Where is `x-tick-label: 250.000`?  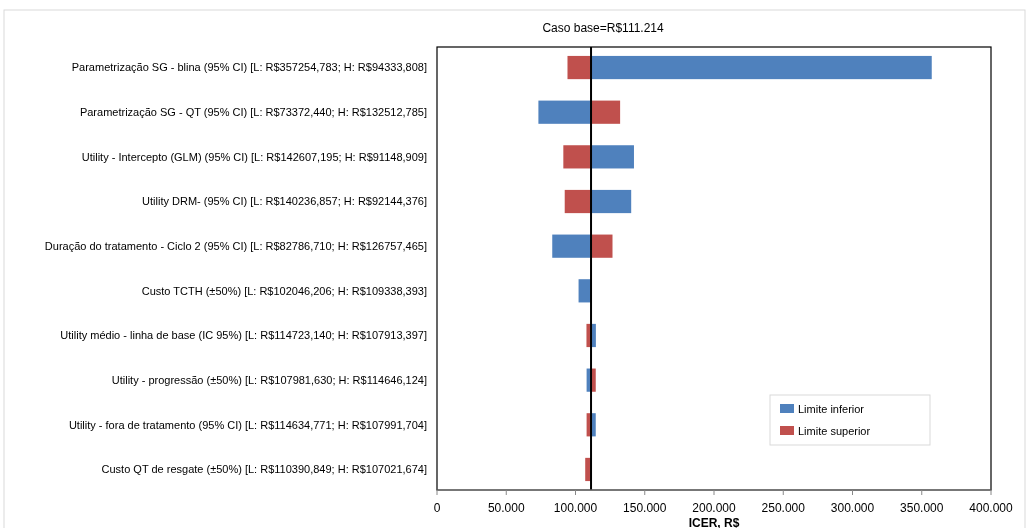 x-tick-label: 250.000 is located at coordinates (783, 508).